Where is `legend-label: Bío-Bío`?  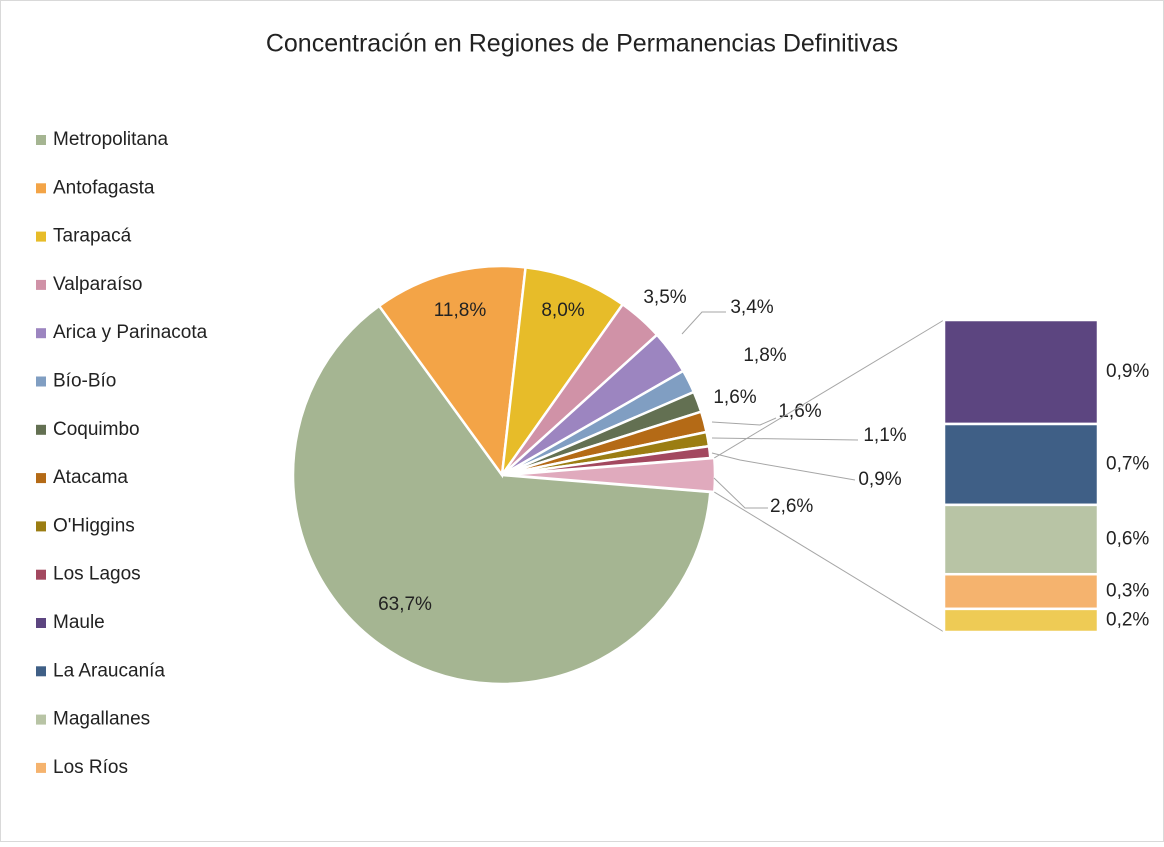 legend-label: Bío-Bío is located at coordinates (84, 381).